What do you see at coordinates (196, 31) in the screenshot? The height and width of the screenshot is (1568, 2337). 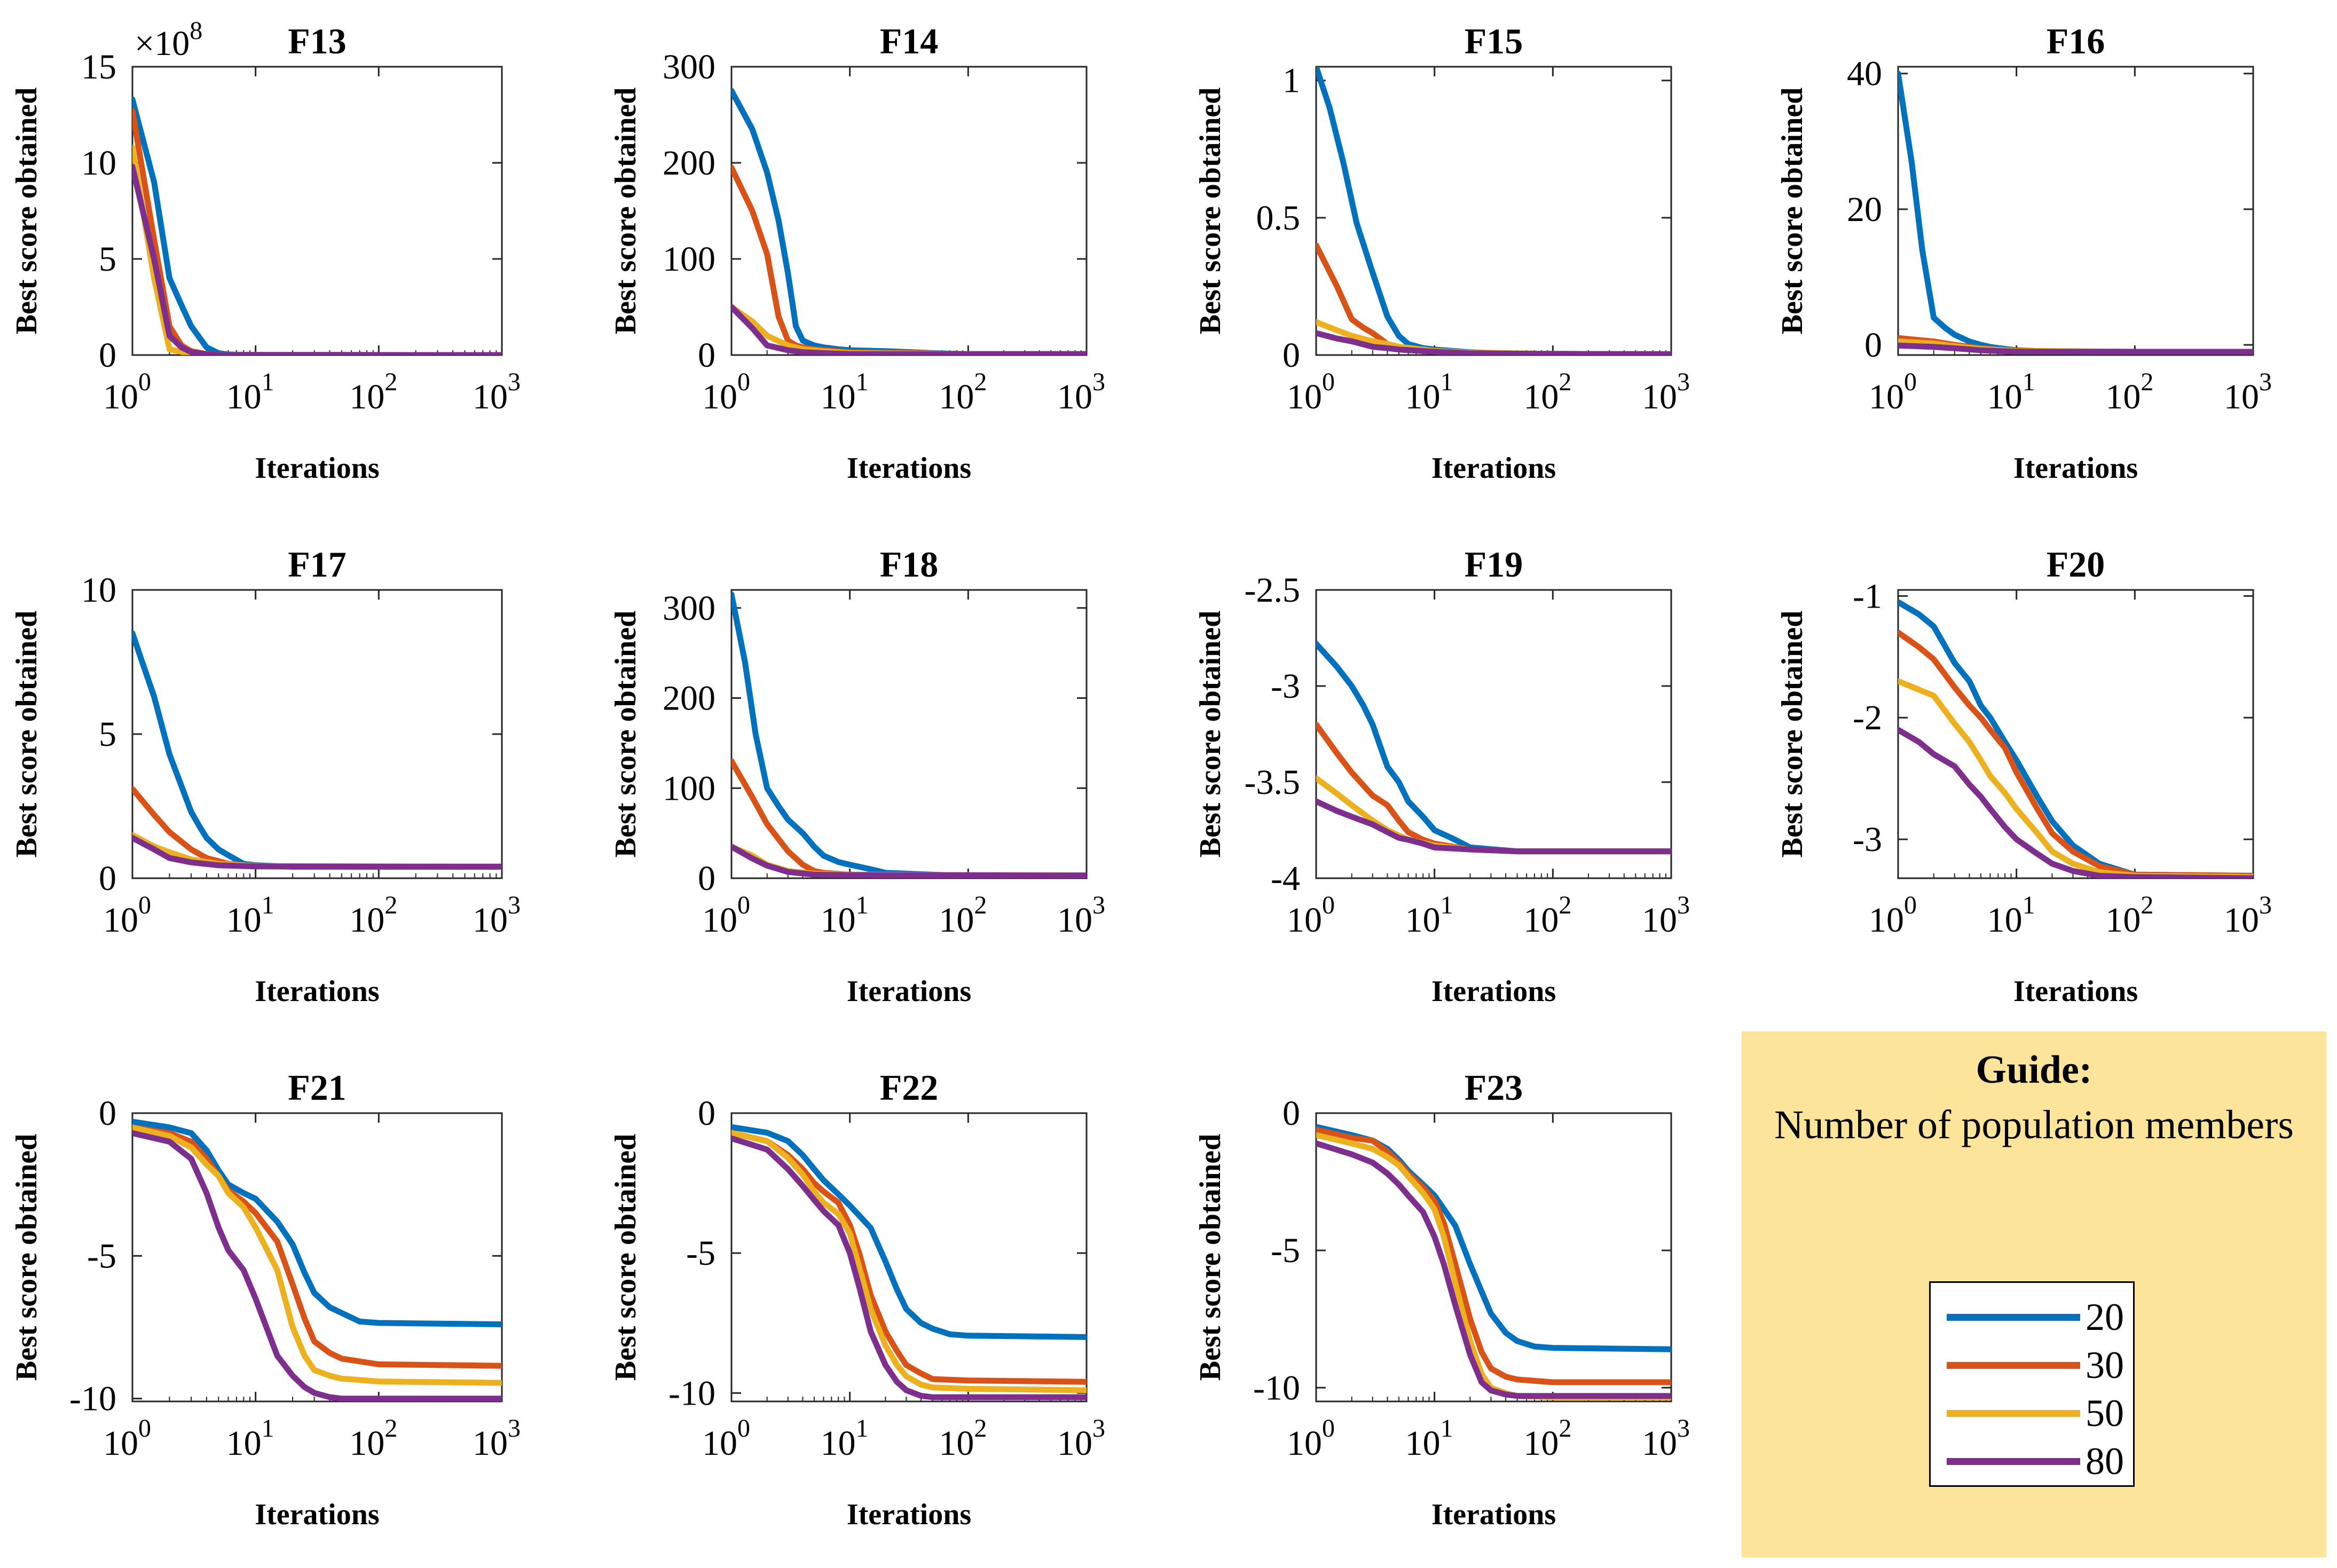 I see `y-multiplier-exponent: 8` at bounding box center [196, 31].